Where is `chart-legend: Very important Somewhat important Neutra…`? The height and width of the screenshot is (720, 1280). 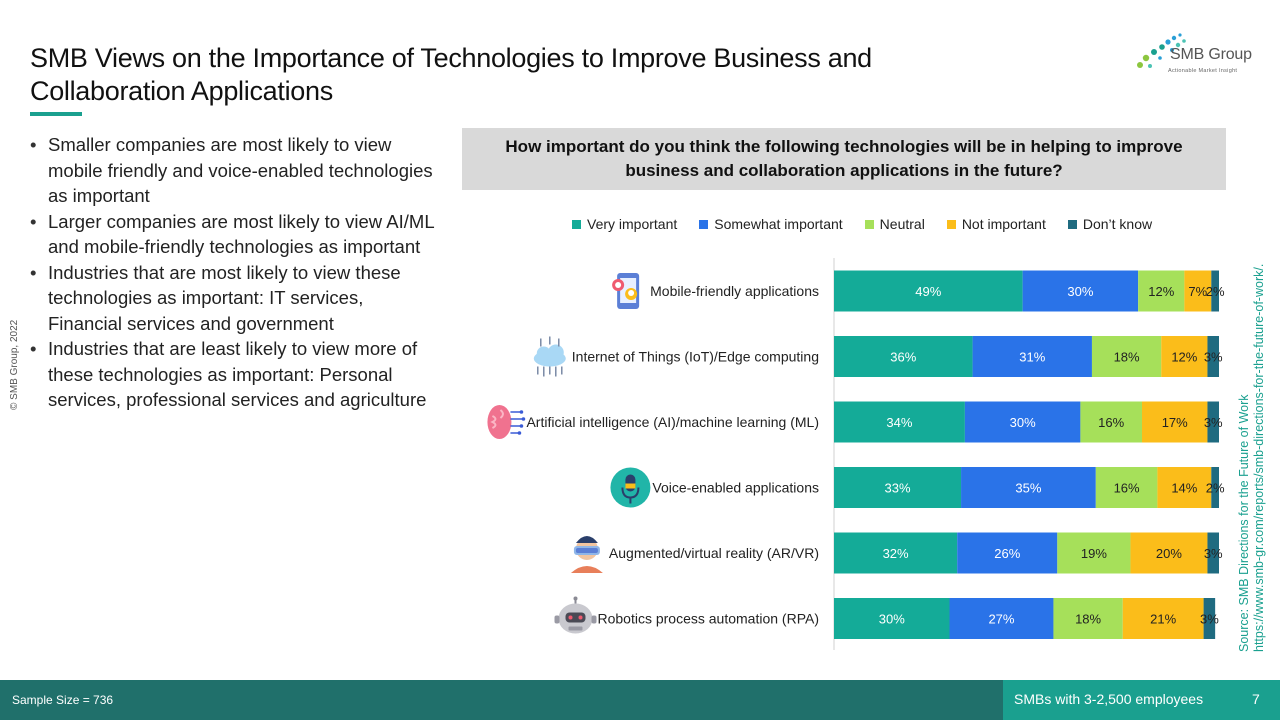
chart-legend: Very important Somewhat important Neutra… is located at coordinates (862, 224).